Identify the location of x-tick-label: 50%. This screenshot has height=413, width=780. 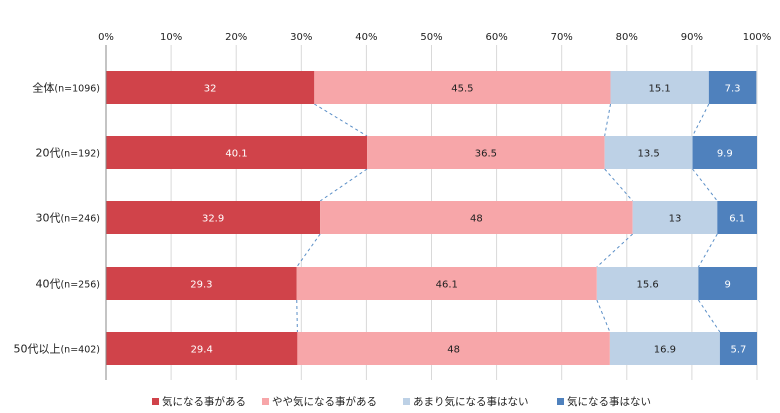
(431, 37).